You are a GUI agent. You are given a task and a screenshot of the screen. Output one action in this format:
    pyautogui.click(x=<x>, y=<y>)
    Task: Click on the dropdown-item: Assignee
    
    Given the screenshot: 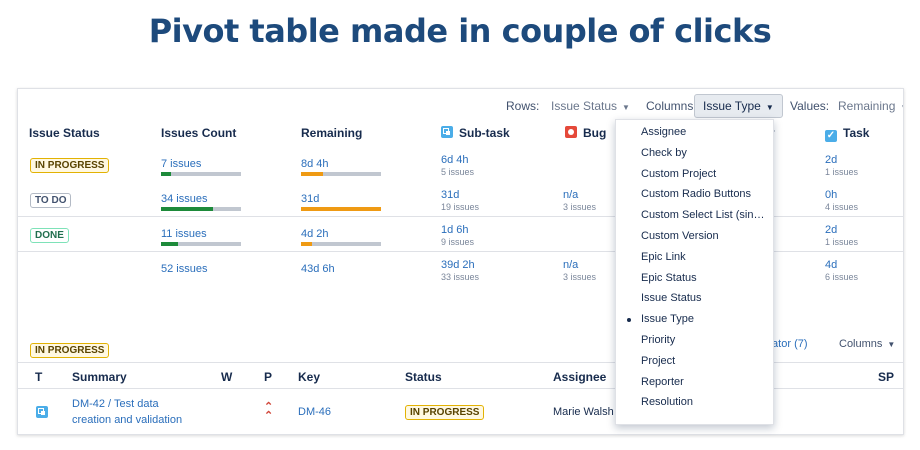 What is the action you would take?
    pyautogui.click(x=664, y=132)
    